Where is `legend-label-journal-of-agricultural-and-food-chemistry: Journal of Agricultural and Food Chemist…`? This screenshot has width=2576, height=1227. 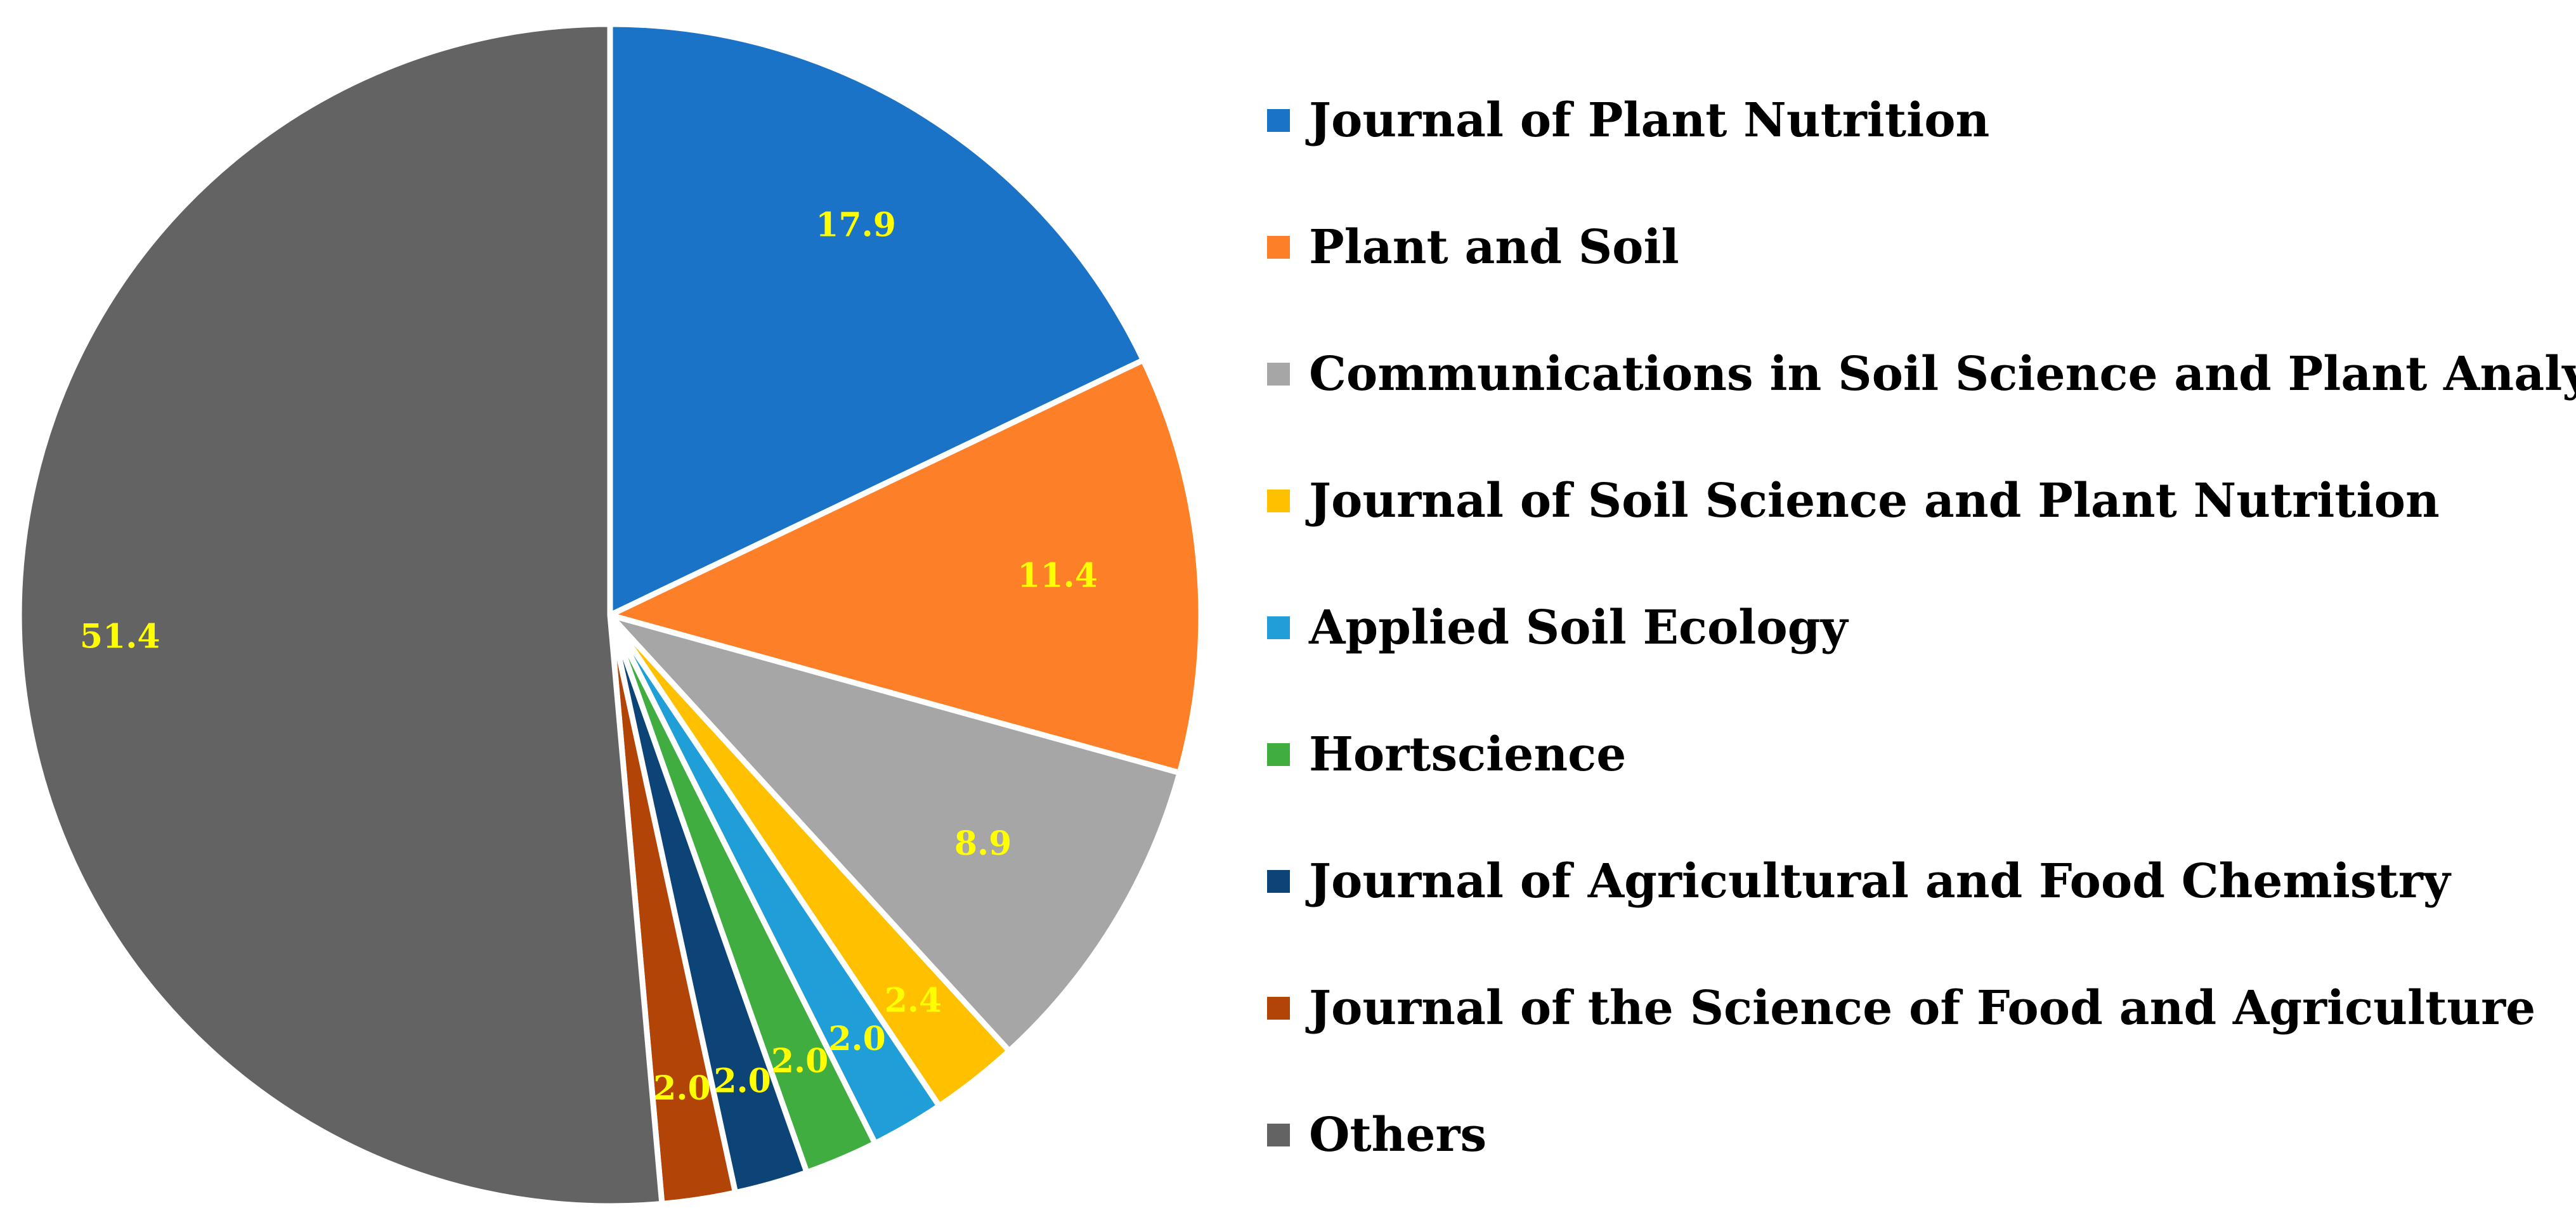
legend-label-journal-of-agricultural-and-food-chemistry: Journal of Agricultural and Food Chemist… is located at coordinates (1879, 881).